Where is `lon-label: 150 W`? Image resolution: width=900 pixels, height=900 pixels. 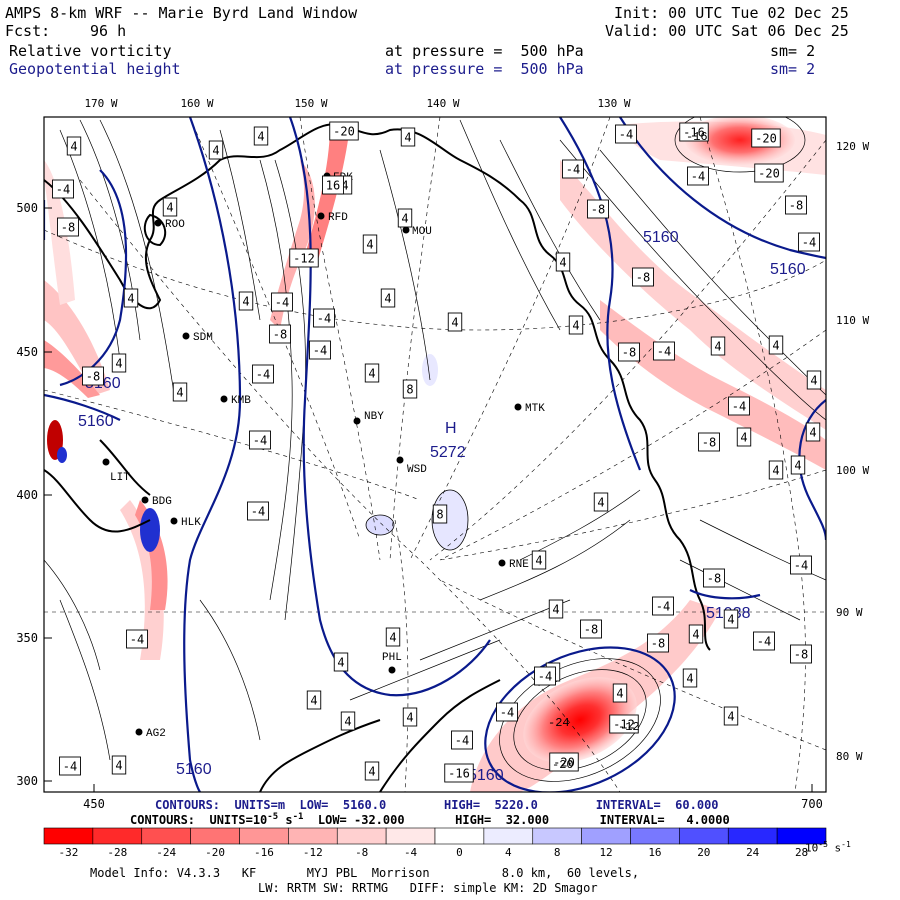 lon-label: 150 W is located at coordinates (310, 103).